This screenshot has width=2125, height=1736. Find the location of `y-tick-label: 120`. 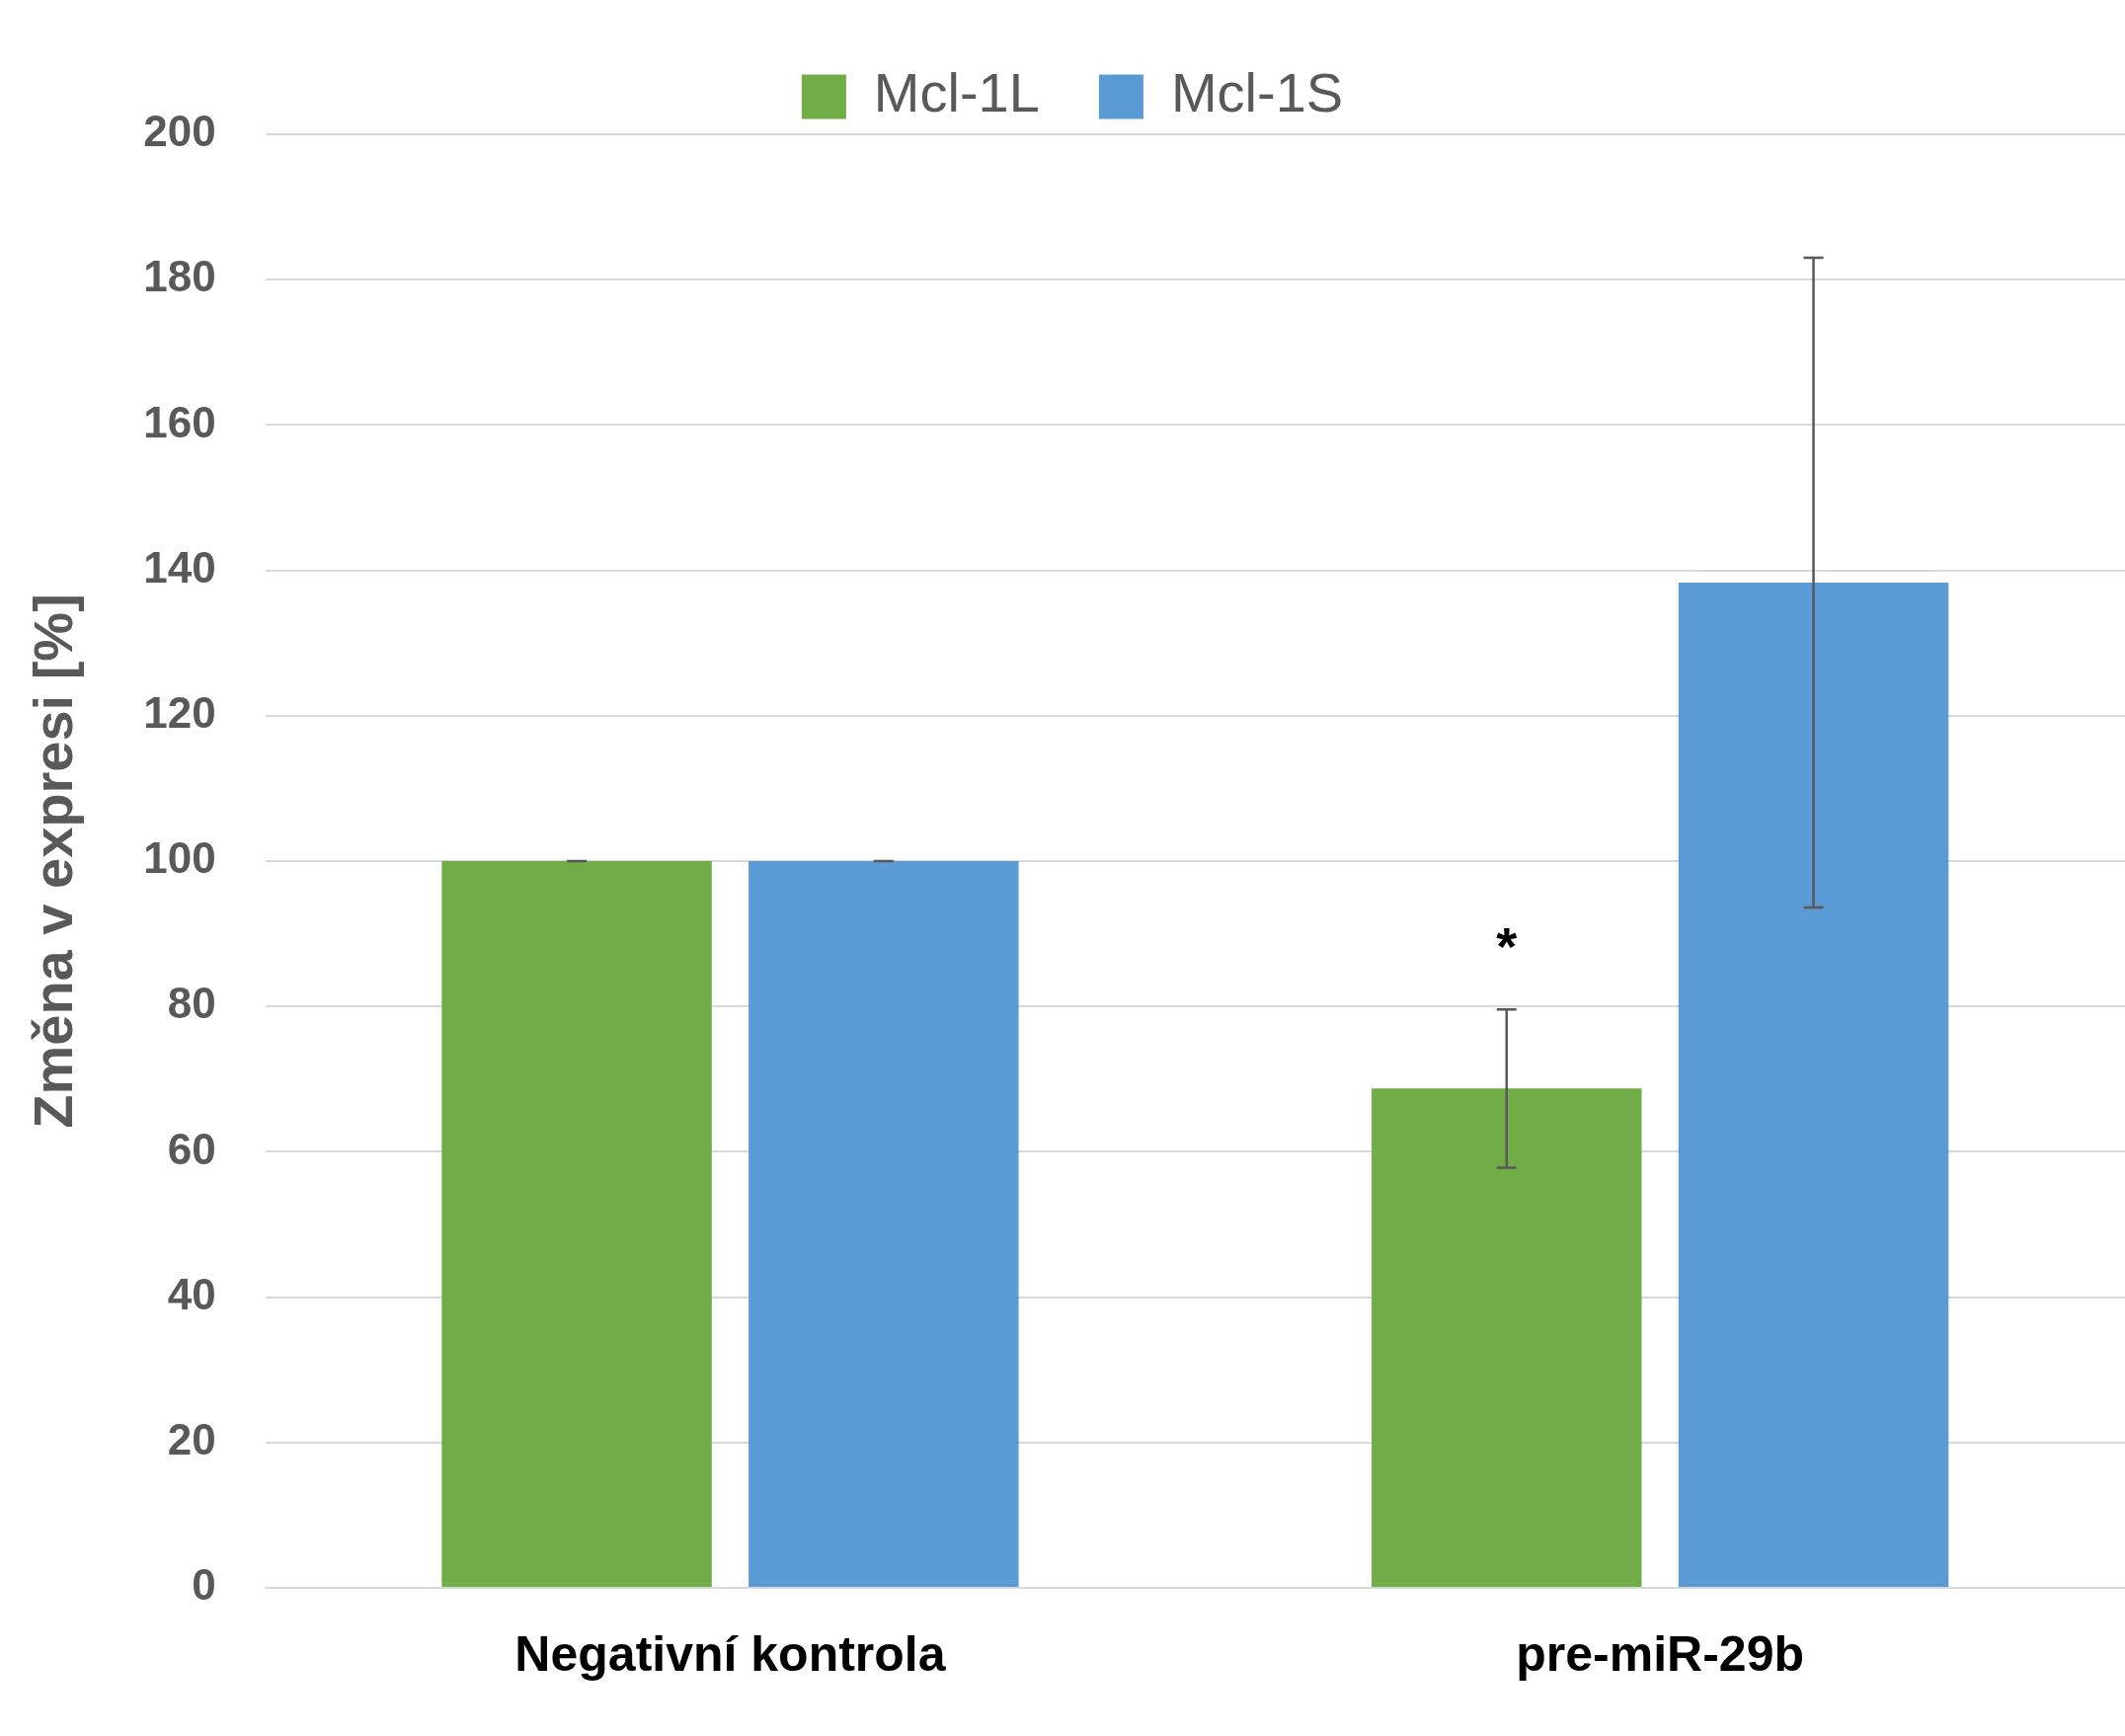

y-tick-label: 120 is located at coordinates (179, 712).